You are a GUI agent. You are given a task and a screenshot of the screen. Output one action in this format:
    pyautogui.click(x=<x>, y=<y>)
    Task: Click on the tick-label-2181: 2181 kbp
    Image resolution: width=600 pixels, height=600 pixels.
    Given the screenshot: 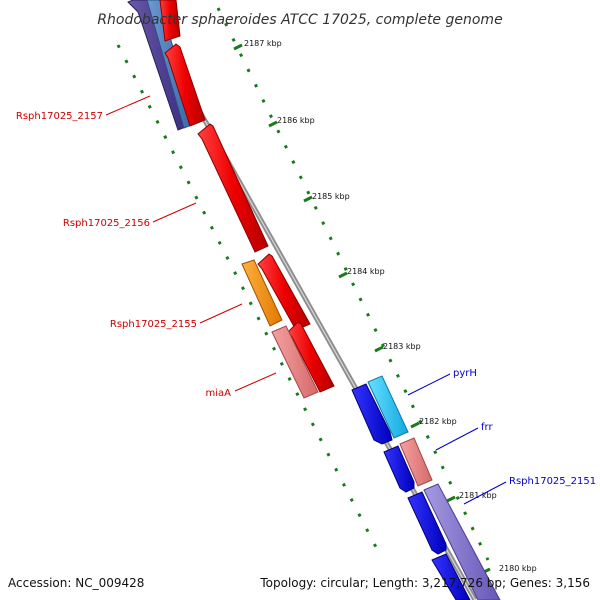 What is the action you would take?
    pyautogui.click(x=478, y=495)
    